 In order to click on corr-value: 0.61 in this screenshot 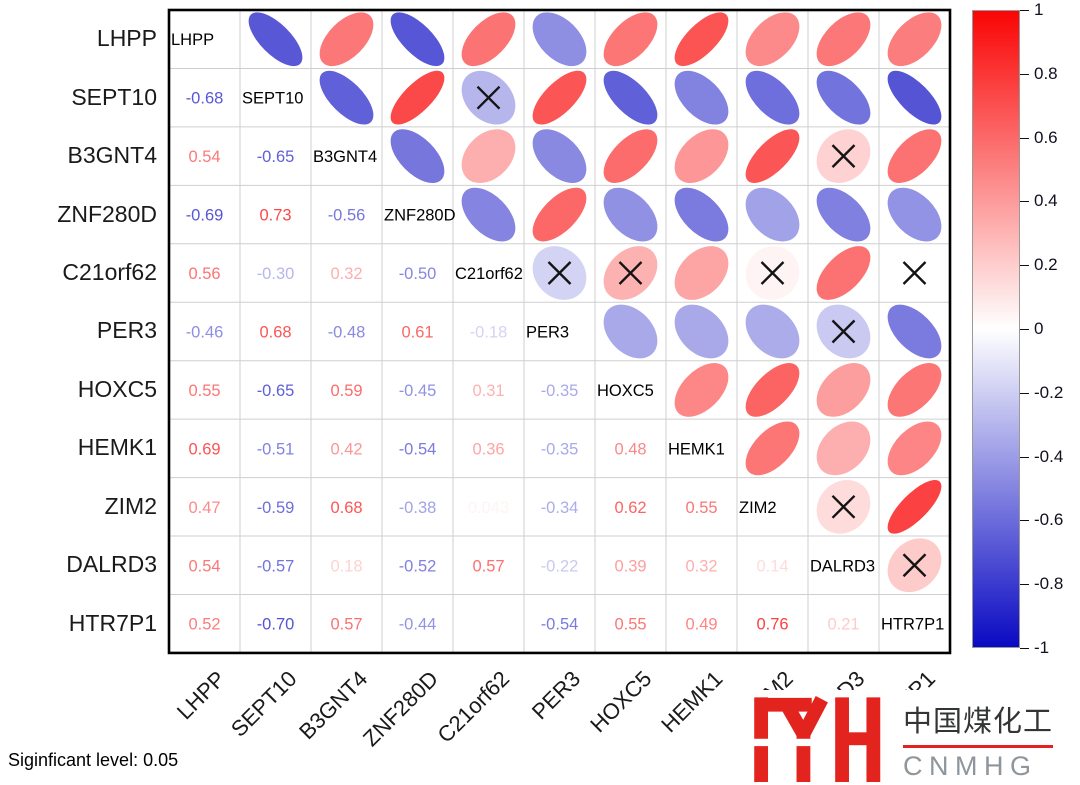, I will do `click(417, 332)`.